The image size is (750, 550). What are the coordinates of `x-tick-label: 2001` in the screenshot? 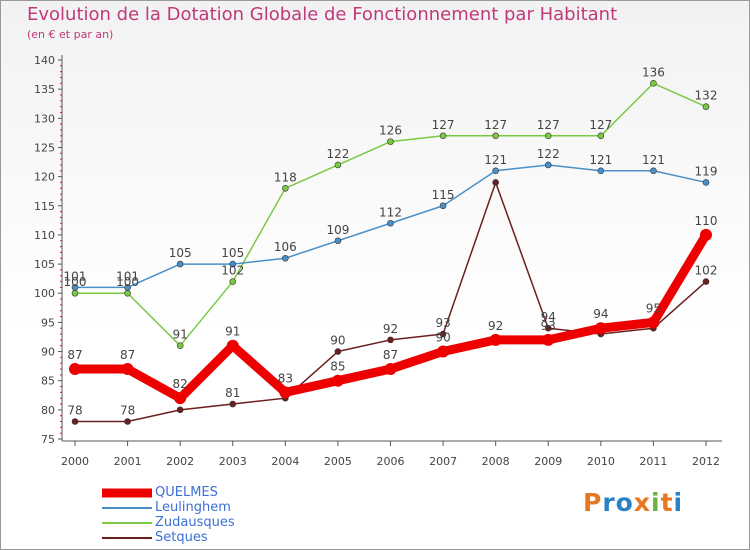 It's located at (128, 461).